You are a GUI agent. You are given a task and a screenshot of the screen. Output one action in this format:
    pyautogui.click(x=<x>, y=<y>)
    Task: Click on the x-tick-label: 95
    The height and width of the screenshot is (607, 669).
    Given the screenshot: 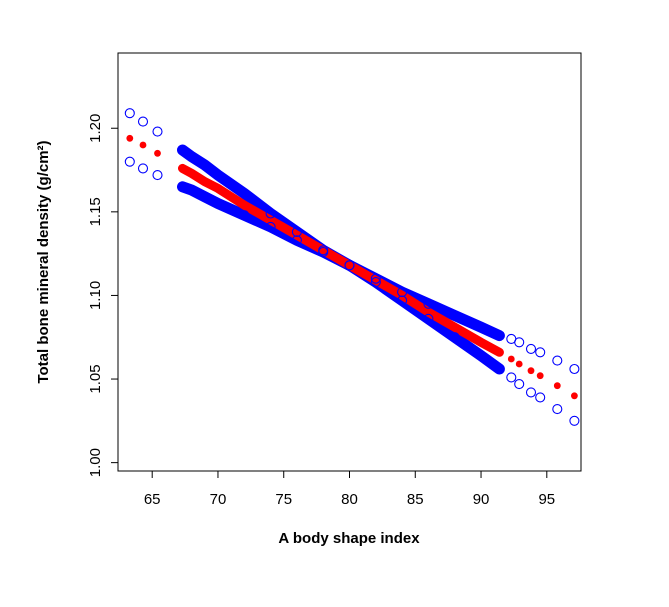 What is the action you would take?
    pyautogui.click(x=546, y=499)
    